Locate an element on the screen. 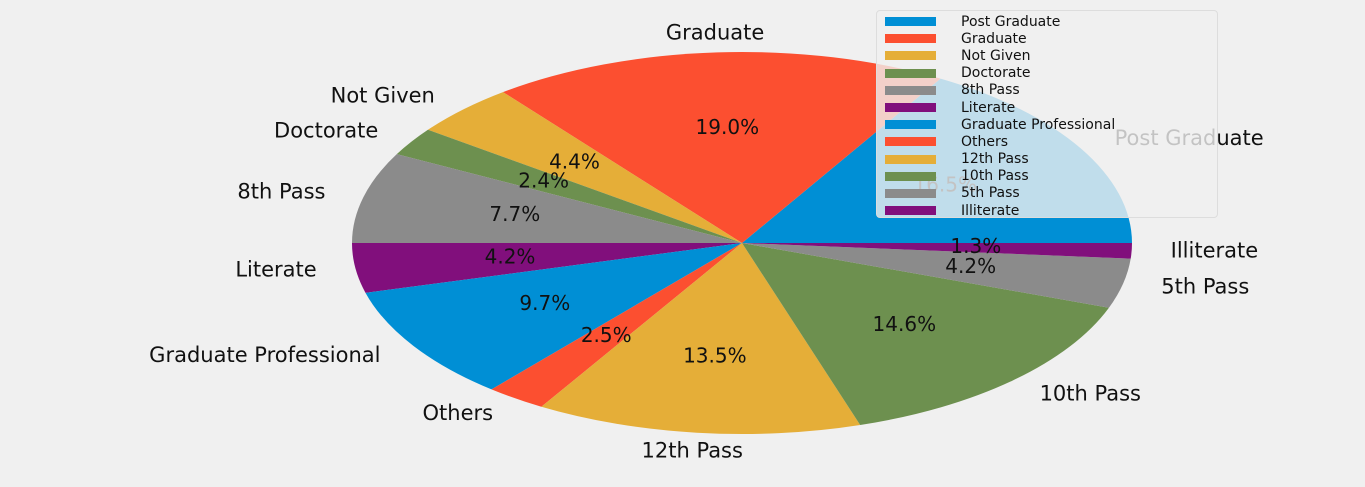 This screenshot has width=1365, height=487. pie-slice-others is located at coordinates (616, 325).